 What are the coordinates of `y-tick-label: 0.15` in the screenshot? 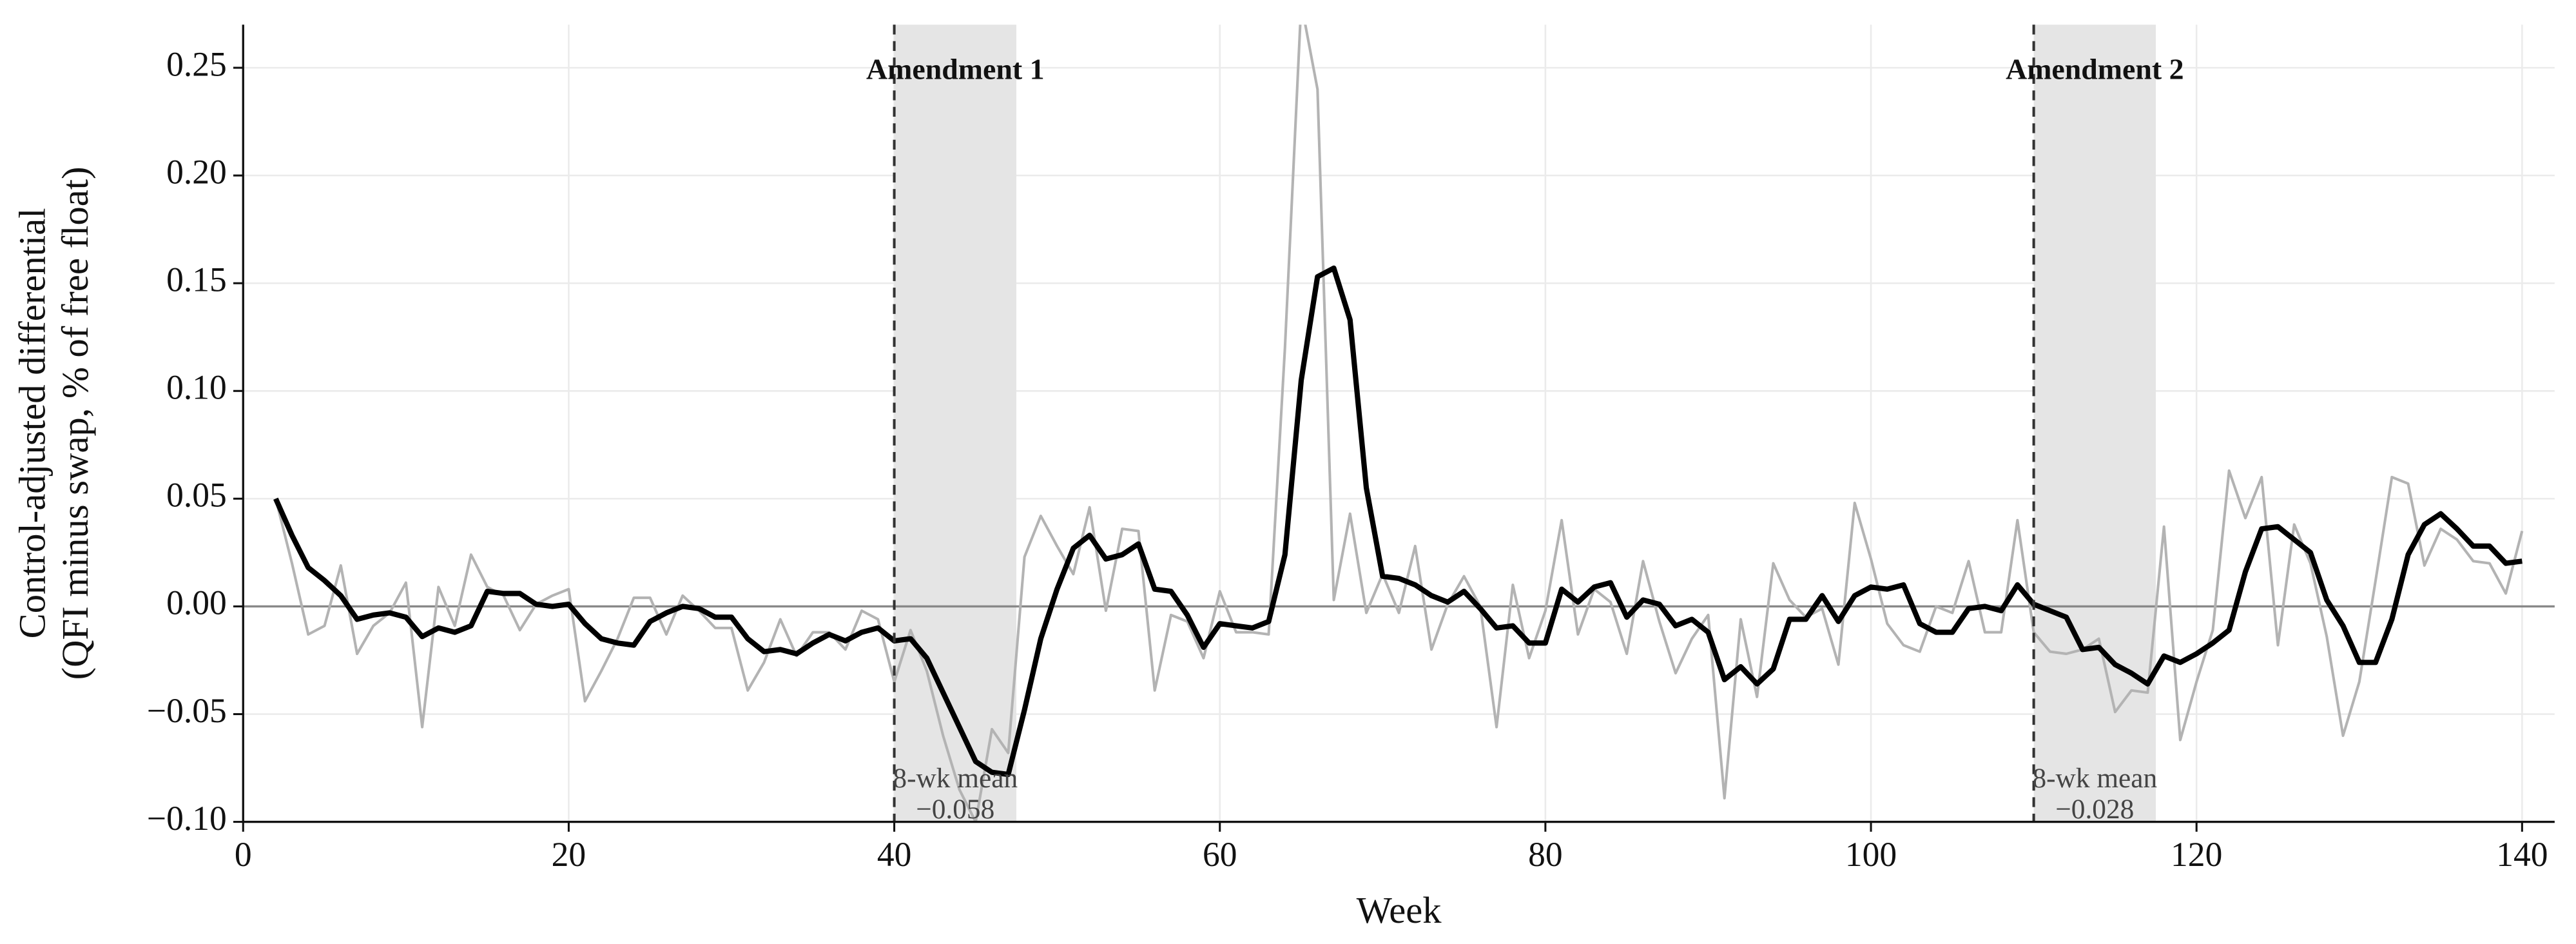 It's located at (196, 280).